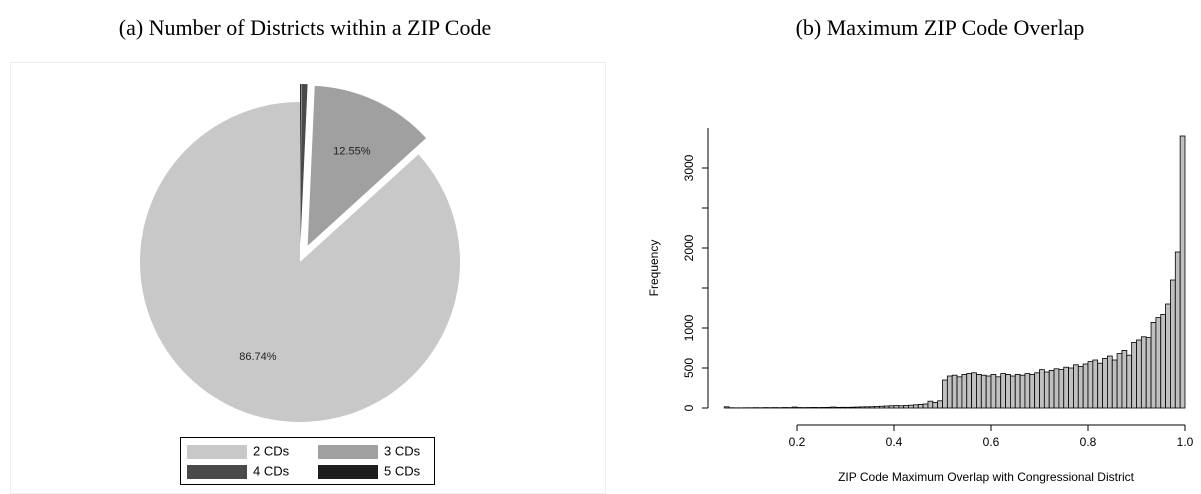 The width and height of the screenshot is (1201, 494). Describe the element at coordinates (402, 470) in the screenshot. I see `legend-label: 5 CDs` at that location.